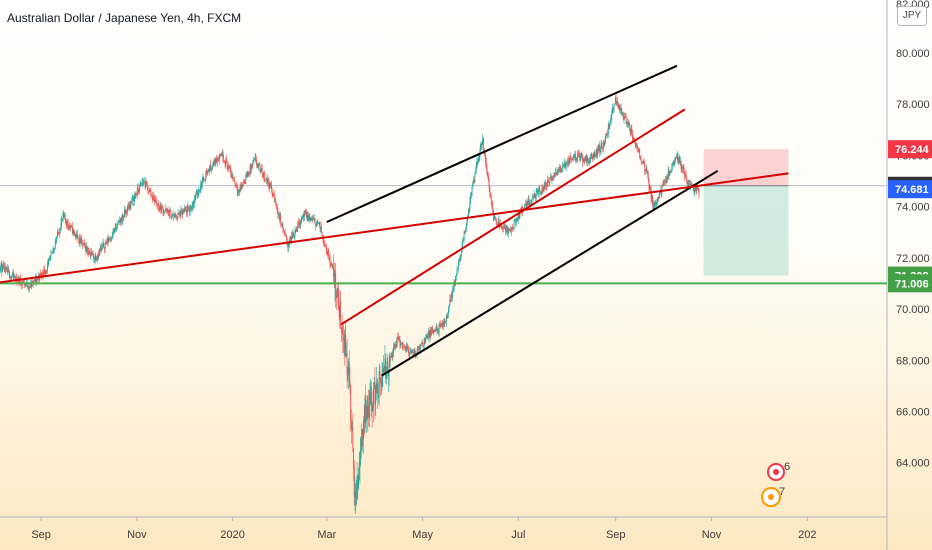 The image size is (932, 550). I want to click on position-stop-zone, so click(746, 230).